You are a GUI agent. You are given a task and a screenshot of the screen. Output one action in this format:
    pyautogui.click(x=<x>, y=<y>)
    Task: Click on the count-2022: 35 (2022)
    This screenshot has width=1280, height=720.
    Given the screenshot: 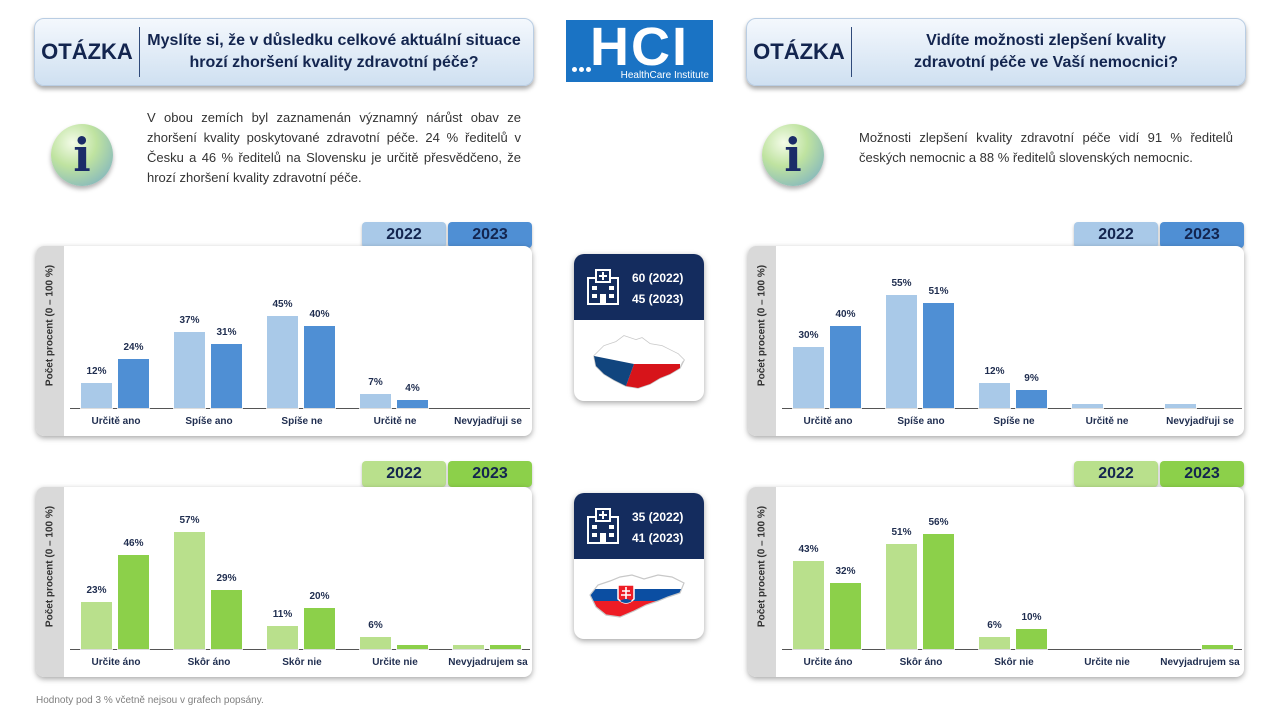 What is the action you would take?
    pyautogui.click(x=658, y=517)
    